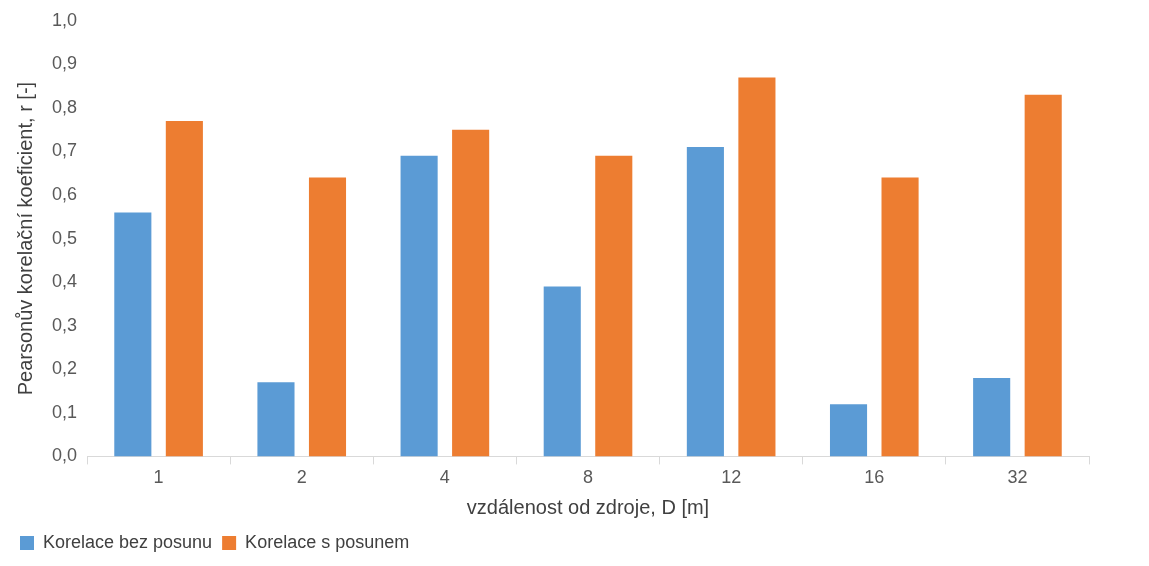  What do you see at coordinates (1017, 477) in the screenshot?
I see `x-tick-label: 32` at bounding box center [1017, 477].